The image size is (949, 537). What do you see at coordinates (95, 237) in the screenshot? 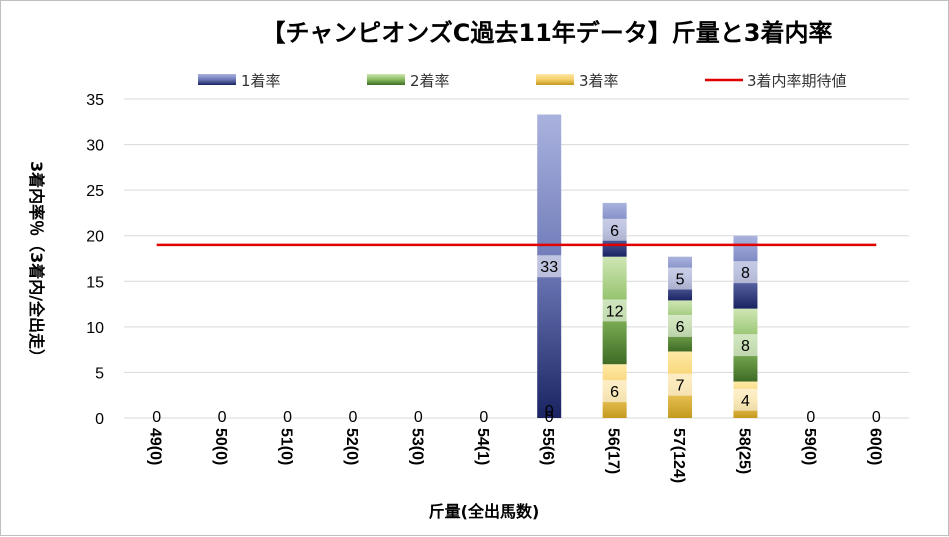
I see `y-tick-label: 20` at bounding box center [95, 237].